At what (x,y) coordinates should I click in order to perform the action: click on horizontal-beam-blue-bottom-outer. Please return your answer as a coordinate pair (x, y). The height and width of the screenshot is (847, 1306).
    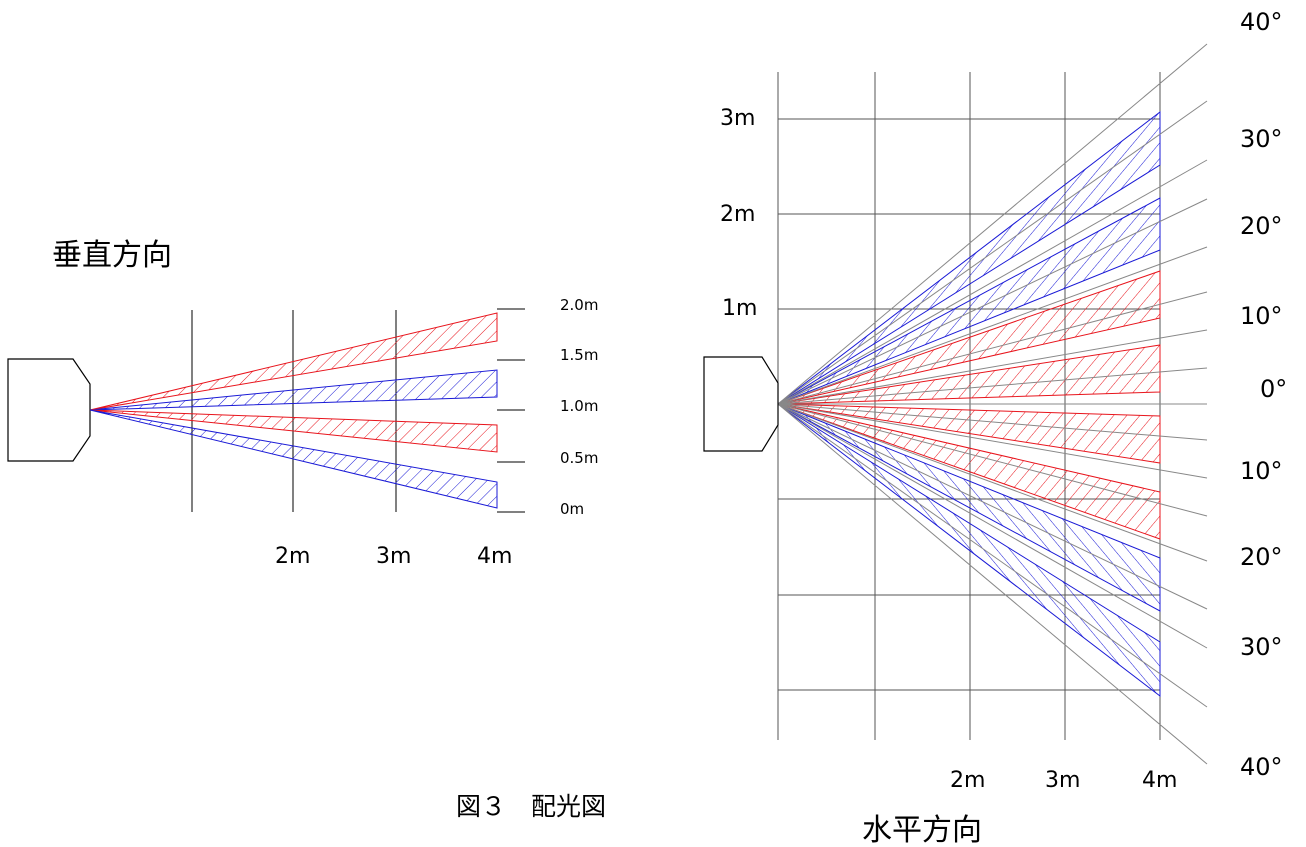
    Looking at the image, I should click on (969, 550).